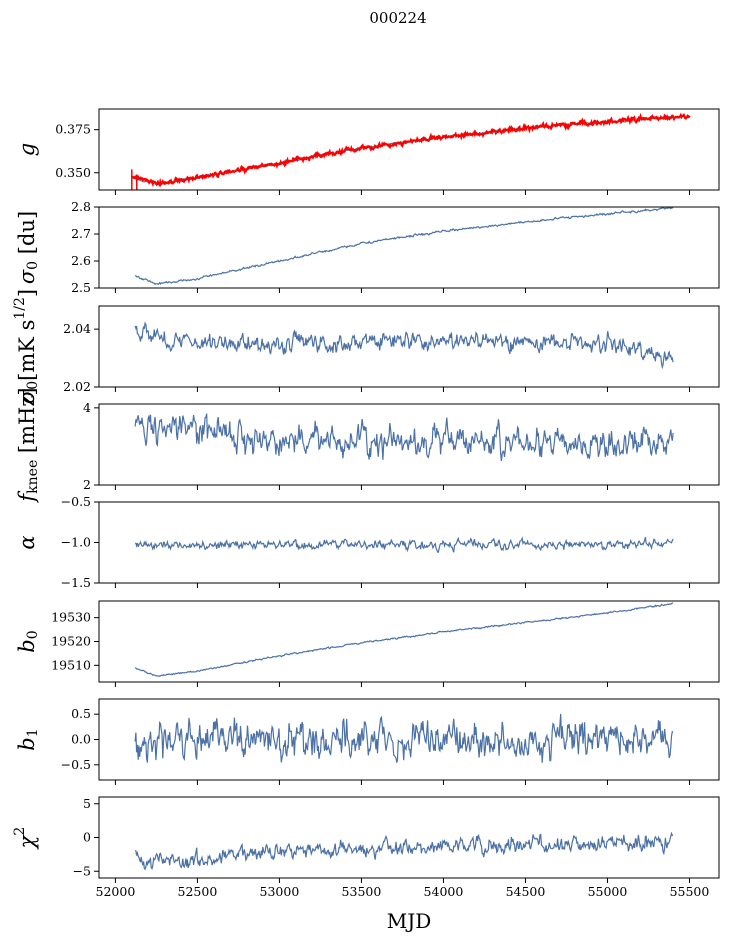 This screenshot has width=729, height=944. What do you see at coordinates (71, 664) in the screenshot?
I see `y-tick-label: 19510` at bounding box center [71, 664].